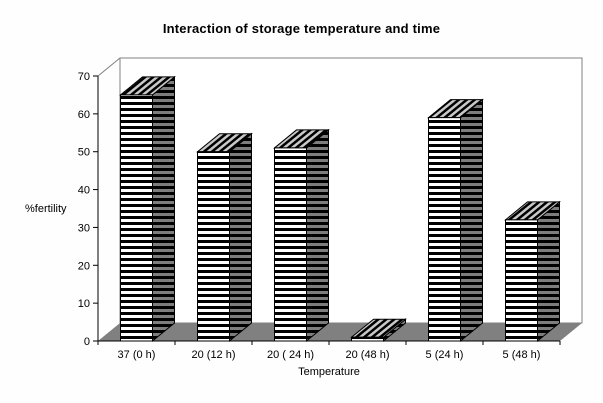 This screenshot has height=403, width=603. I want to click on y-tick-label: 20, so click(84, 266).